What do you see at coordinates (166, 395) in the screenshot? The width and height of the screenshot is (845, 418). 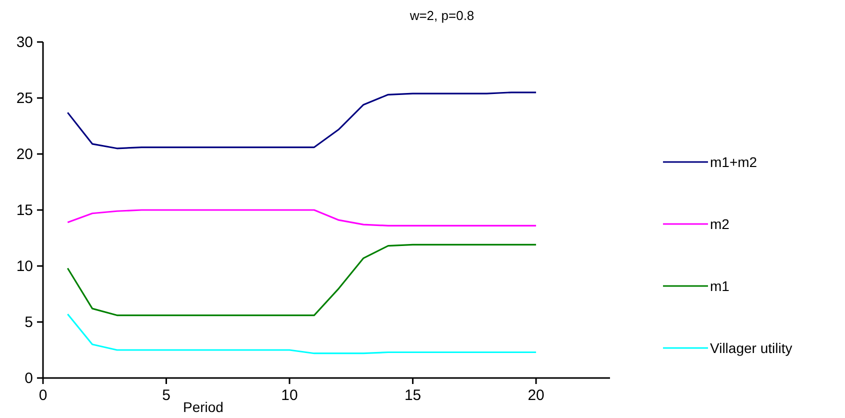 I see `x-tick-label: 5` at bounding box center [166, 395].